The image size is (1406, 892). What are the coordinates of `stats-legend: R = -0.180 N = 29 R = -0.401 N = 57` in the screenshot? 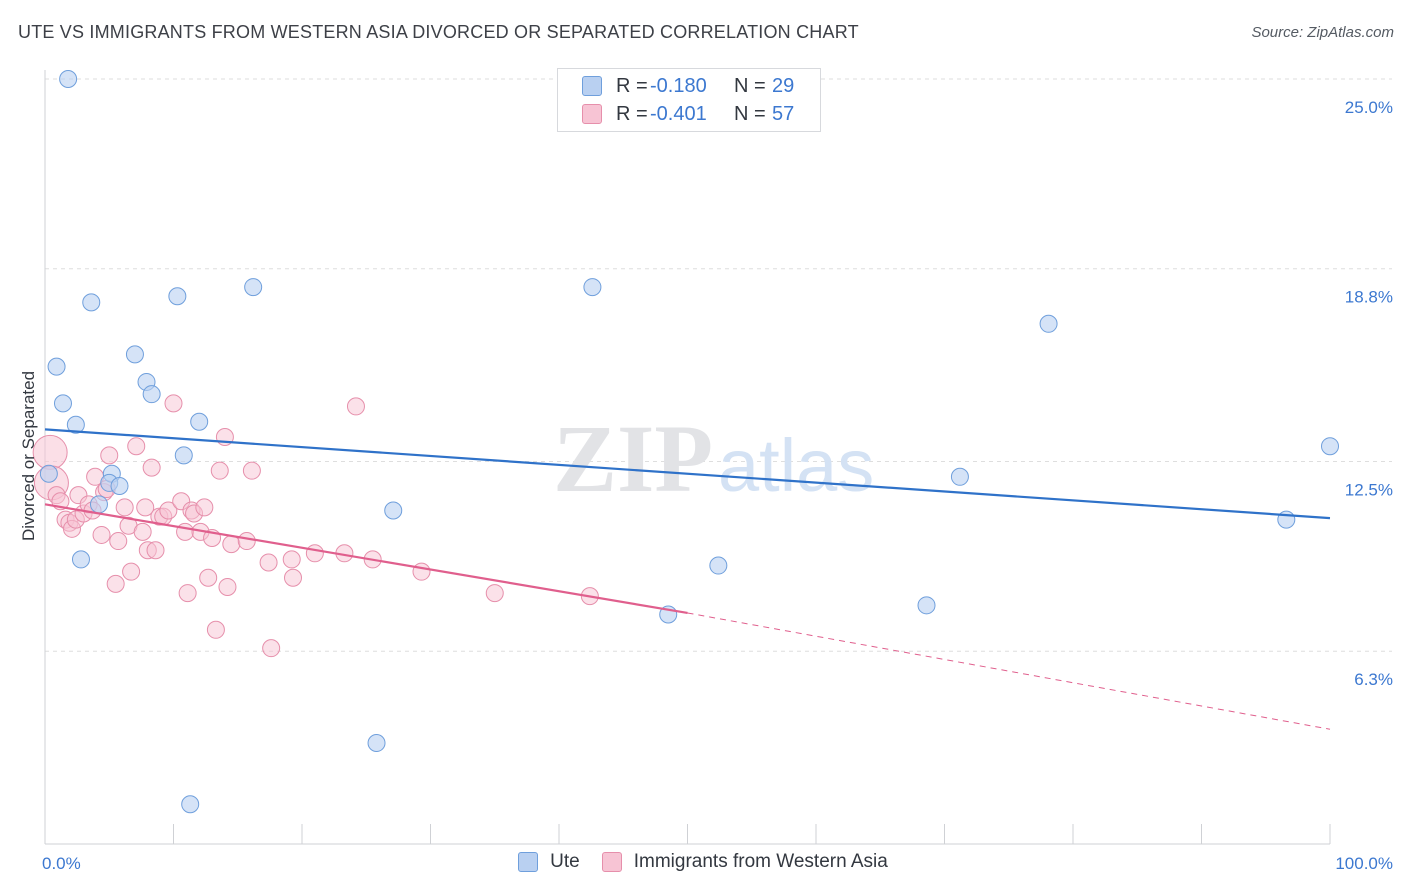 It's located at (689, 100).